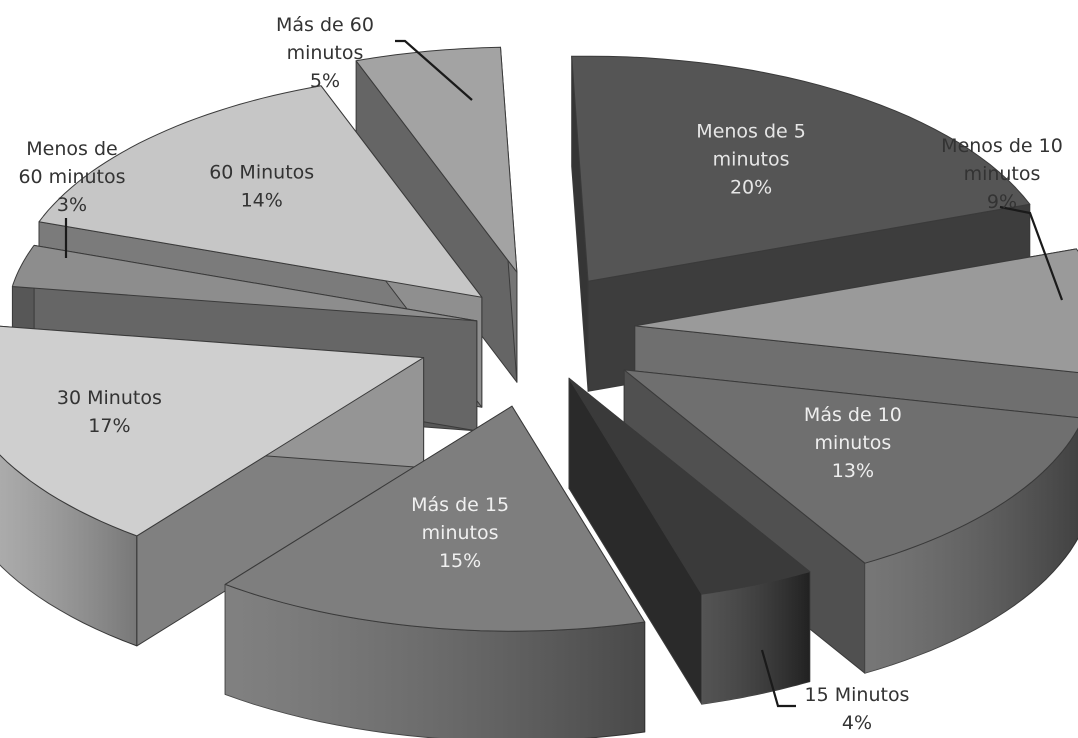  I want to click on slice-label-4: 15 Minutos 4%, so click(857, 709).